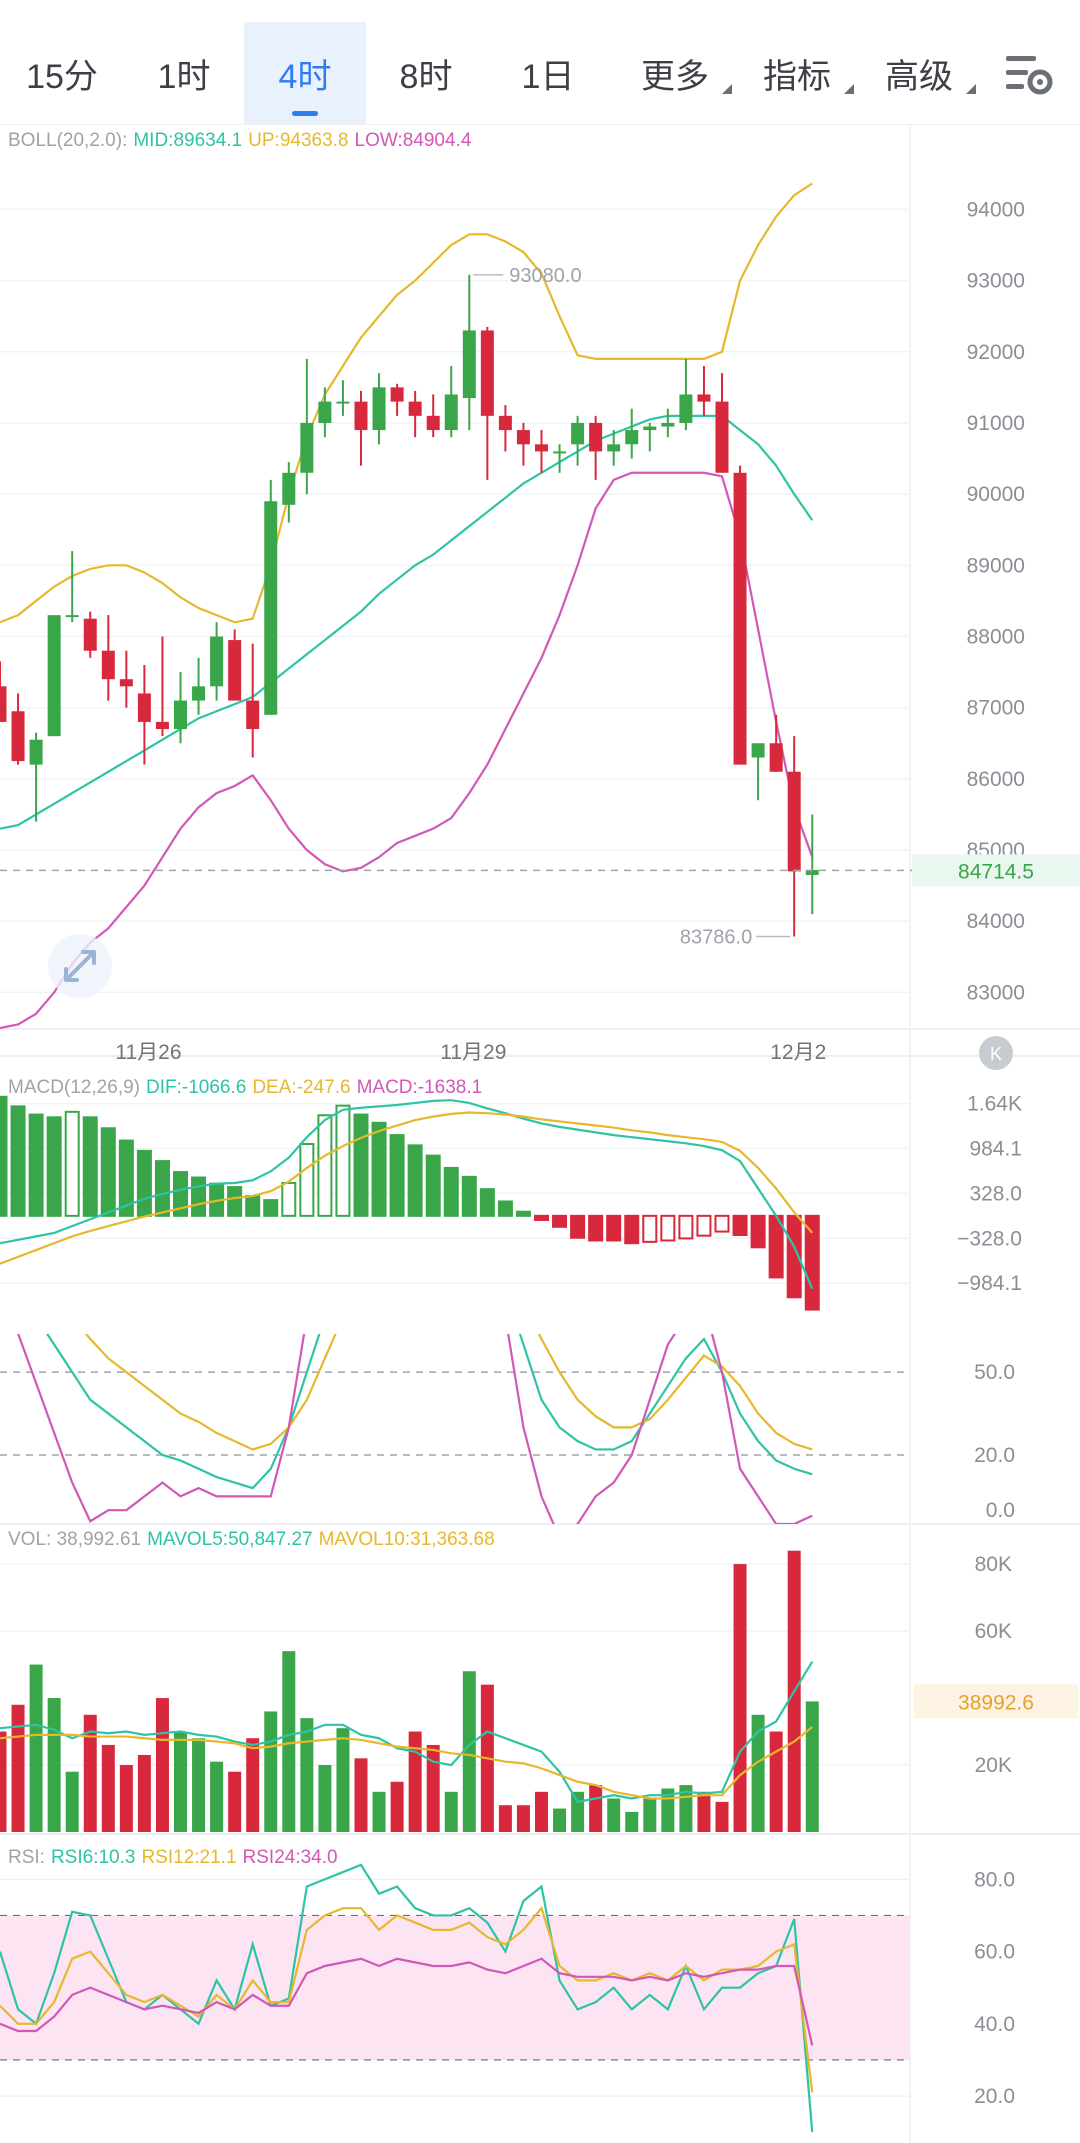  I want to click on kdj-tick-label: 0.0, so click(1000, 1510).